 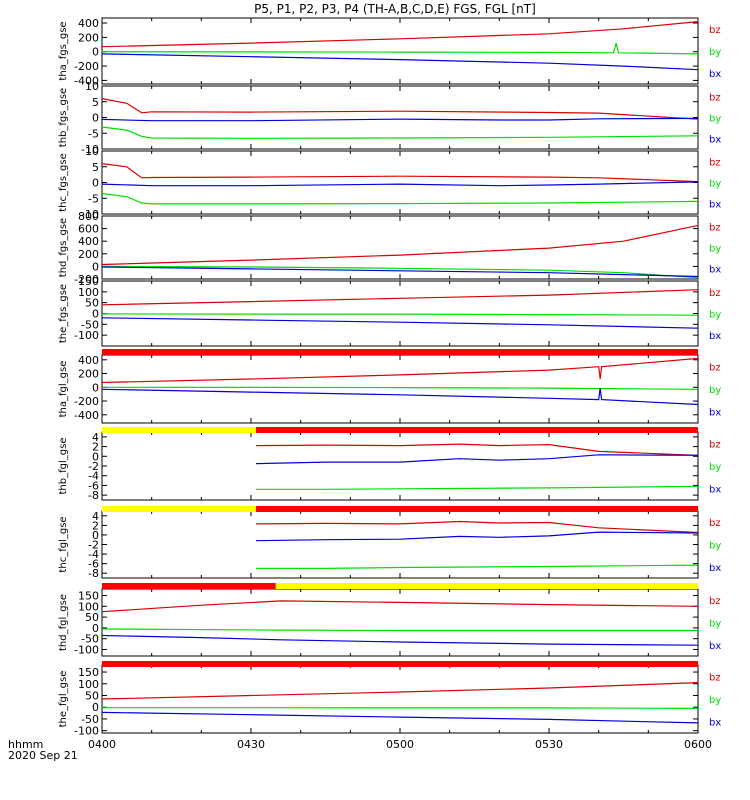 I want to click on time-axis-group: 0400 0430 0500 0530 0600, so click(x=400, y=744).